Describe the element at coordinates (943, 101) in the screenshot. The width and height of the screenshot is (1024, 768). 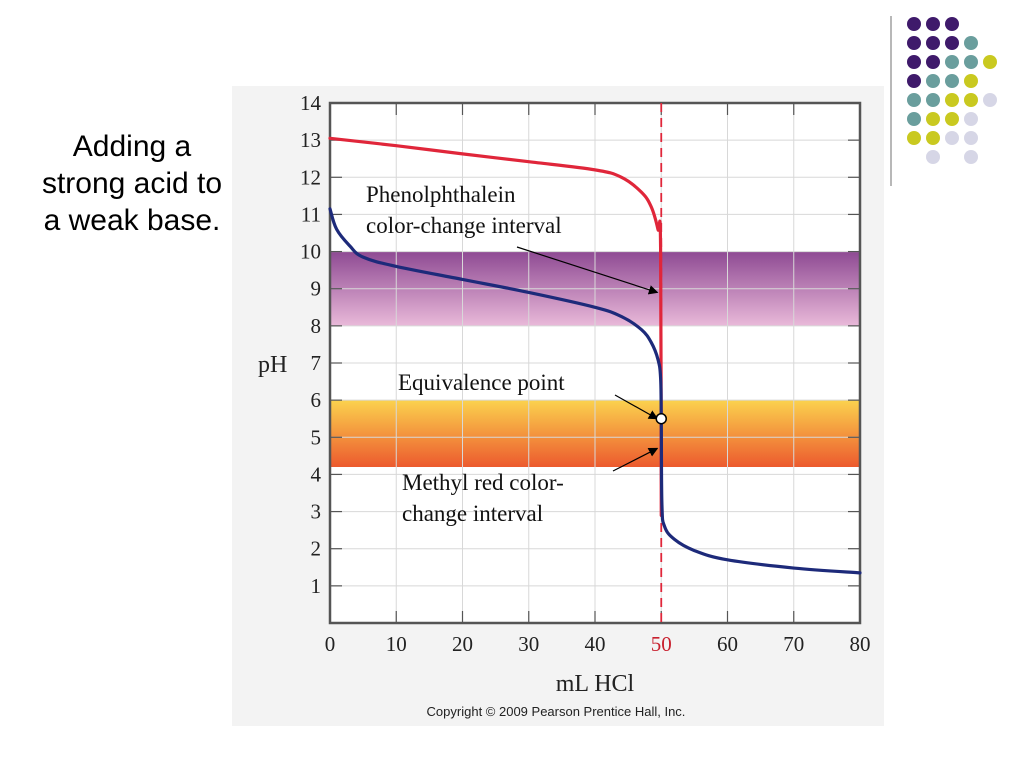
I see `decorative-dot-grid` at that location.